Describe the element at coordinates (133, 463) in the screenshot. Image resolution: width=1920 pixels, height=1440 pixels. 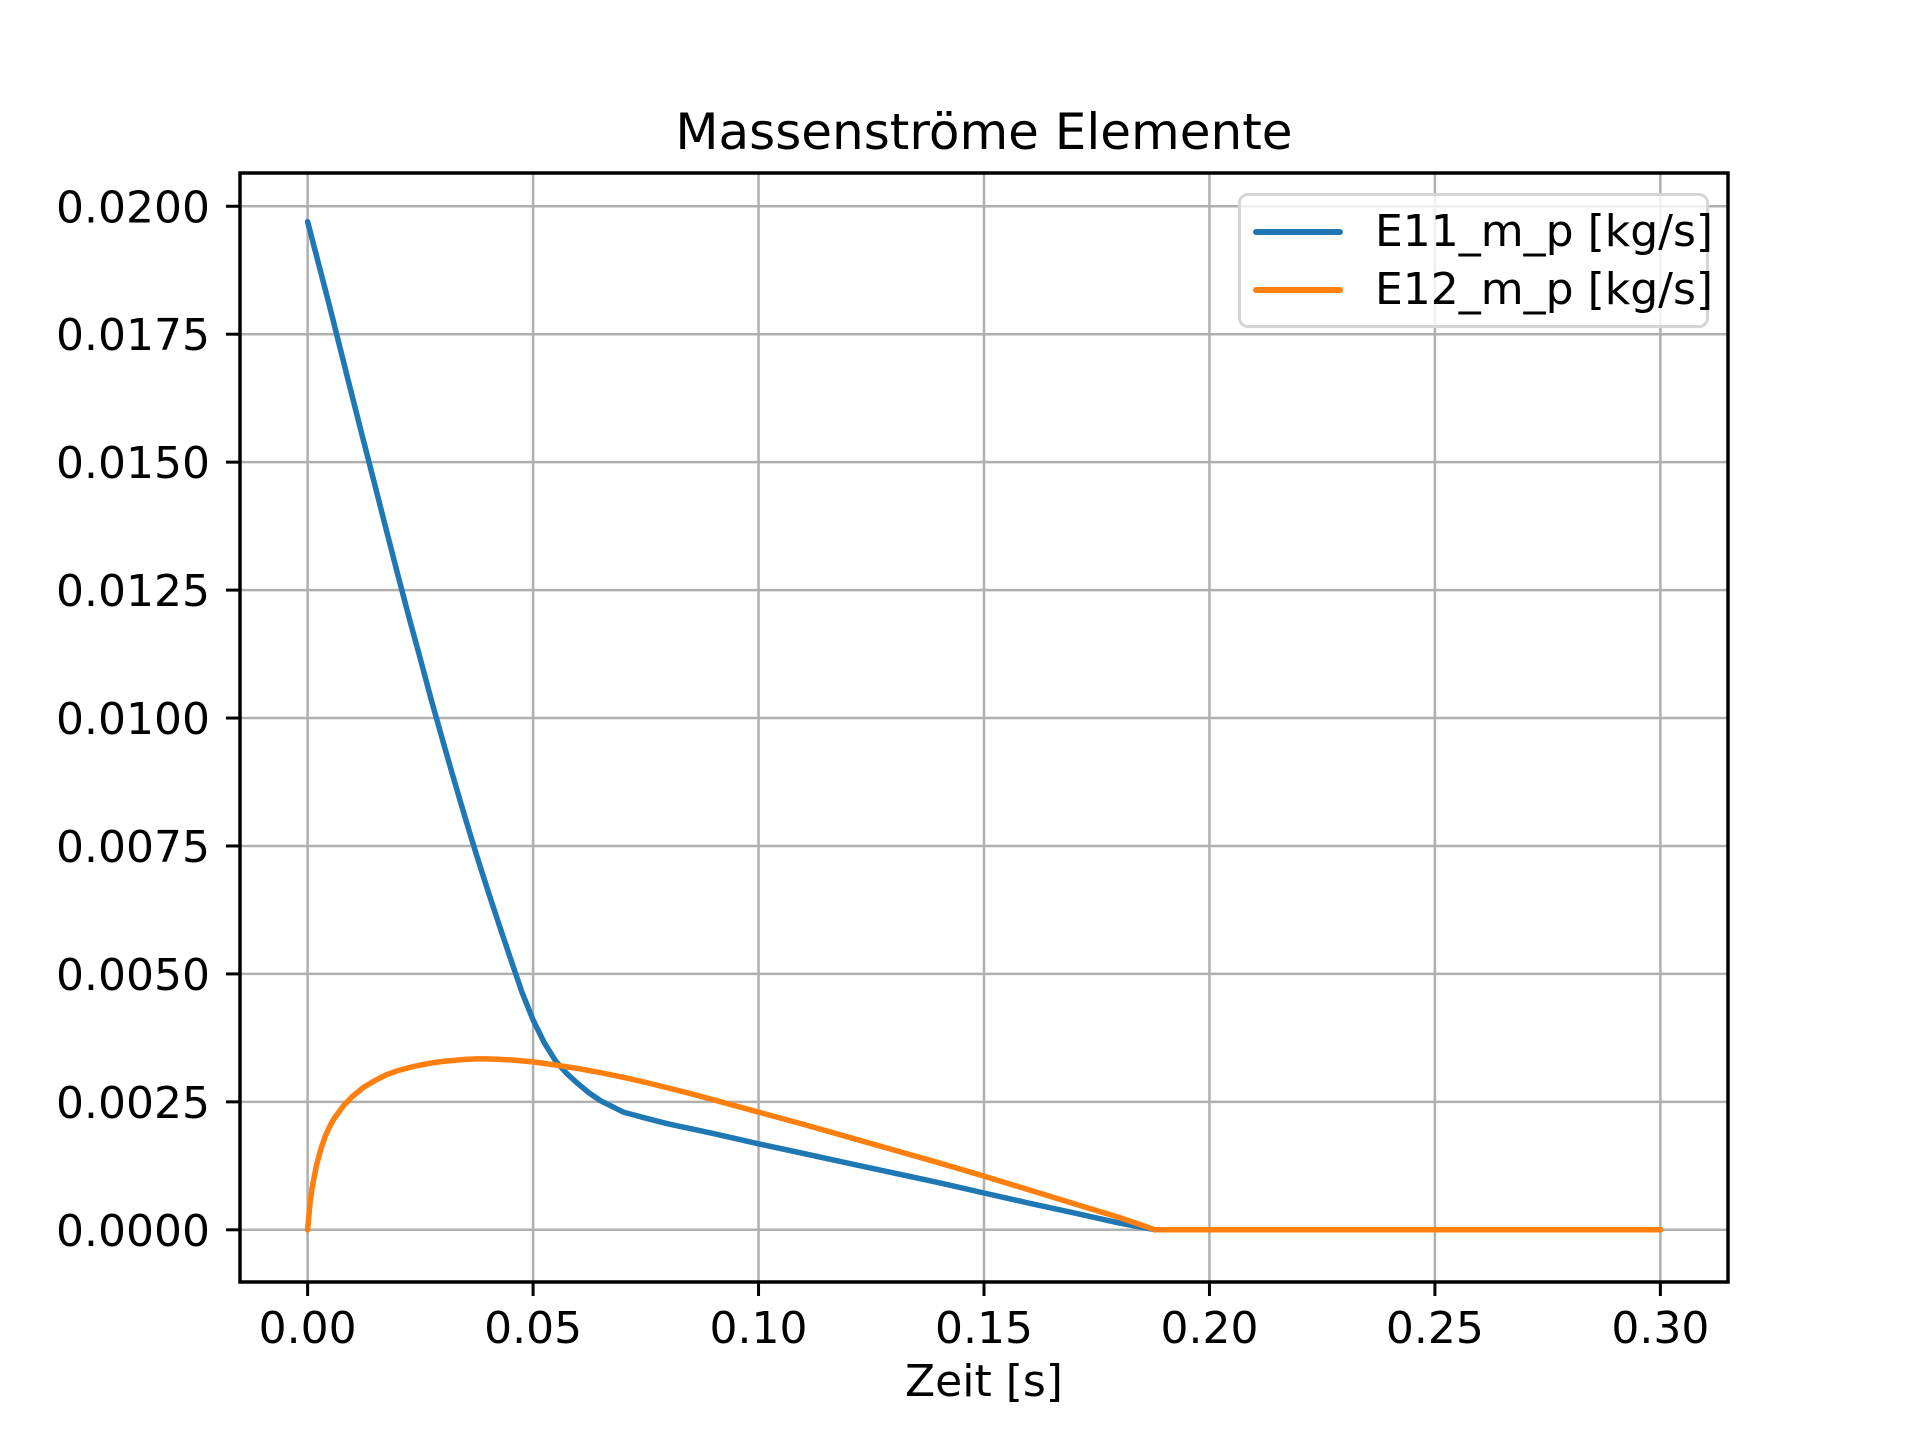
I see `y-tick-label: 0.0150` at that location.